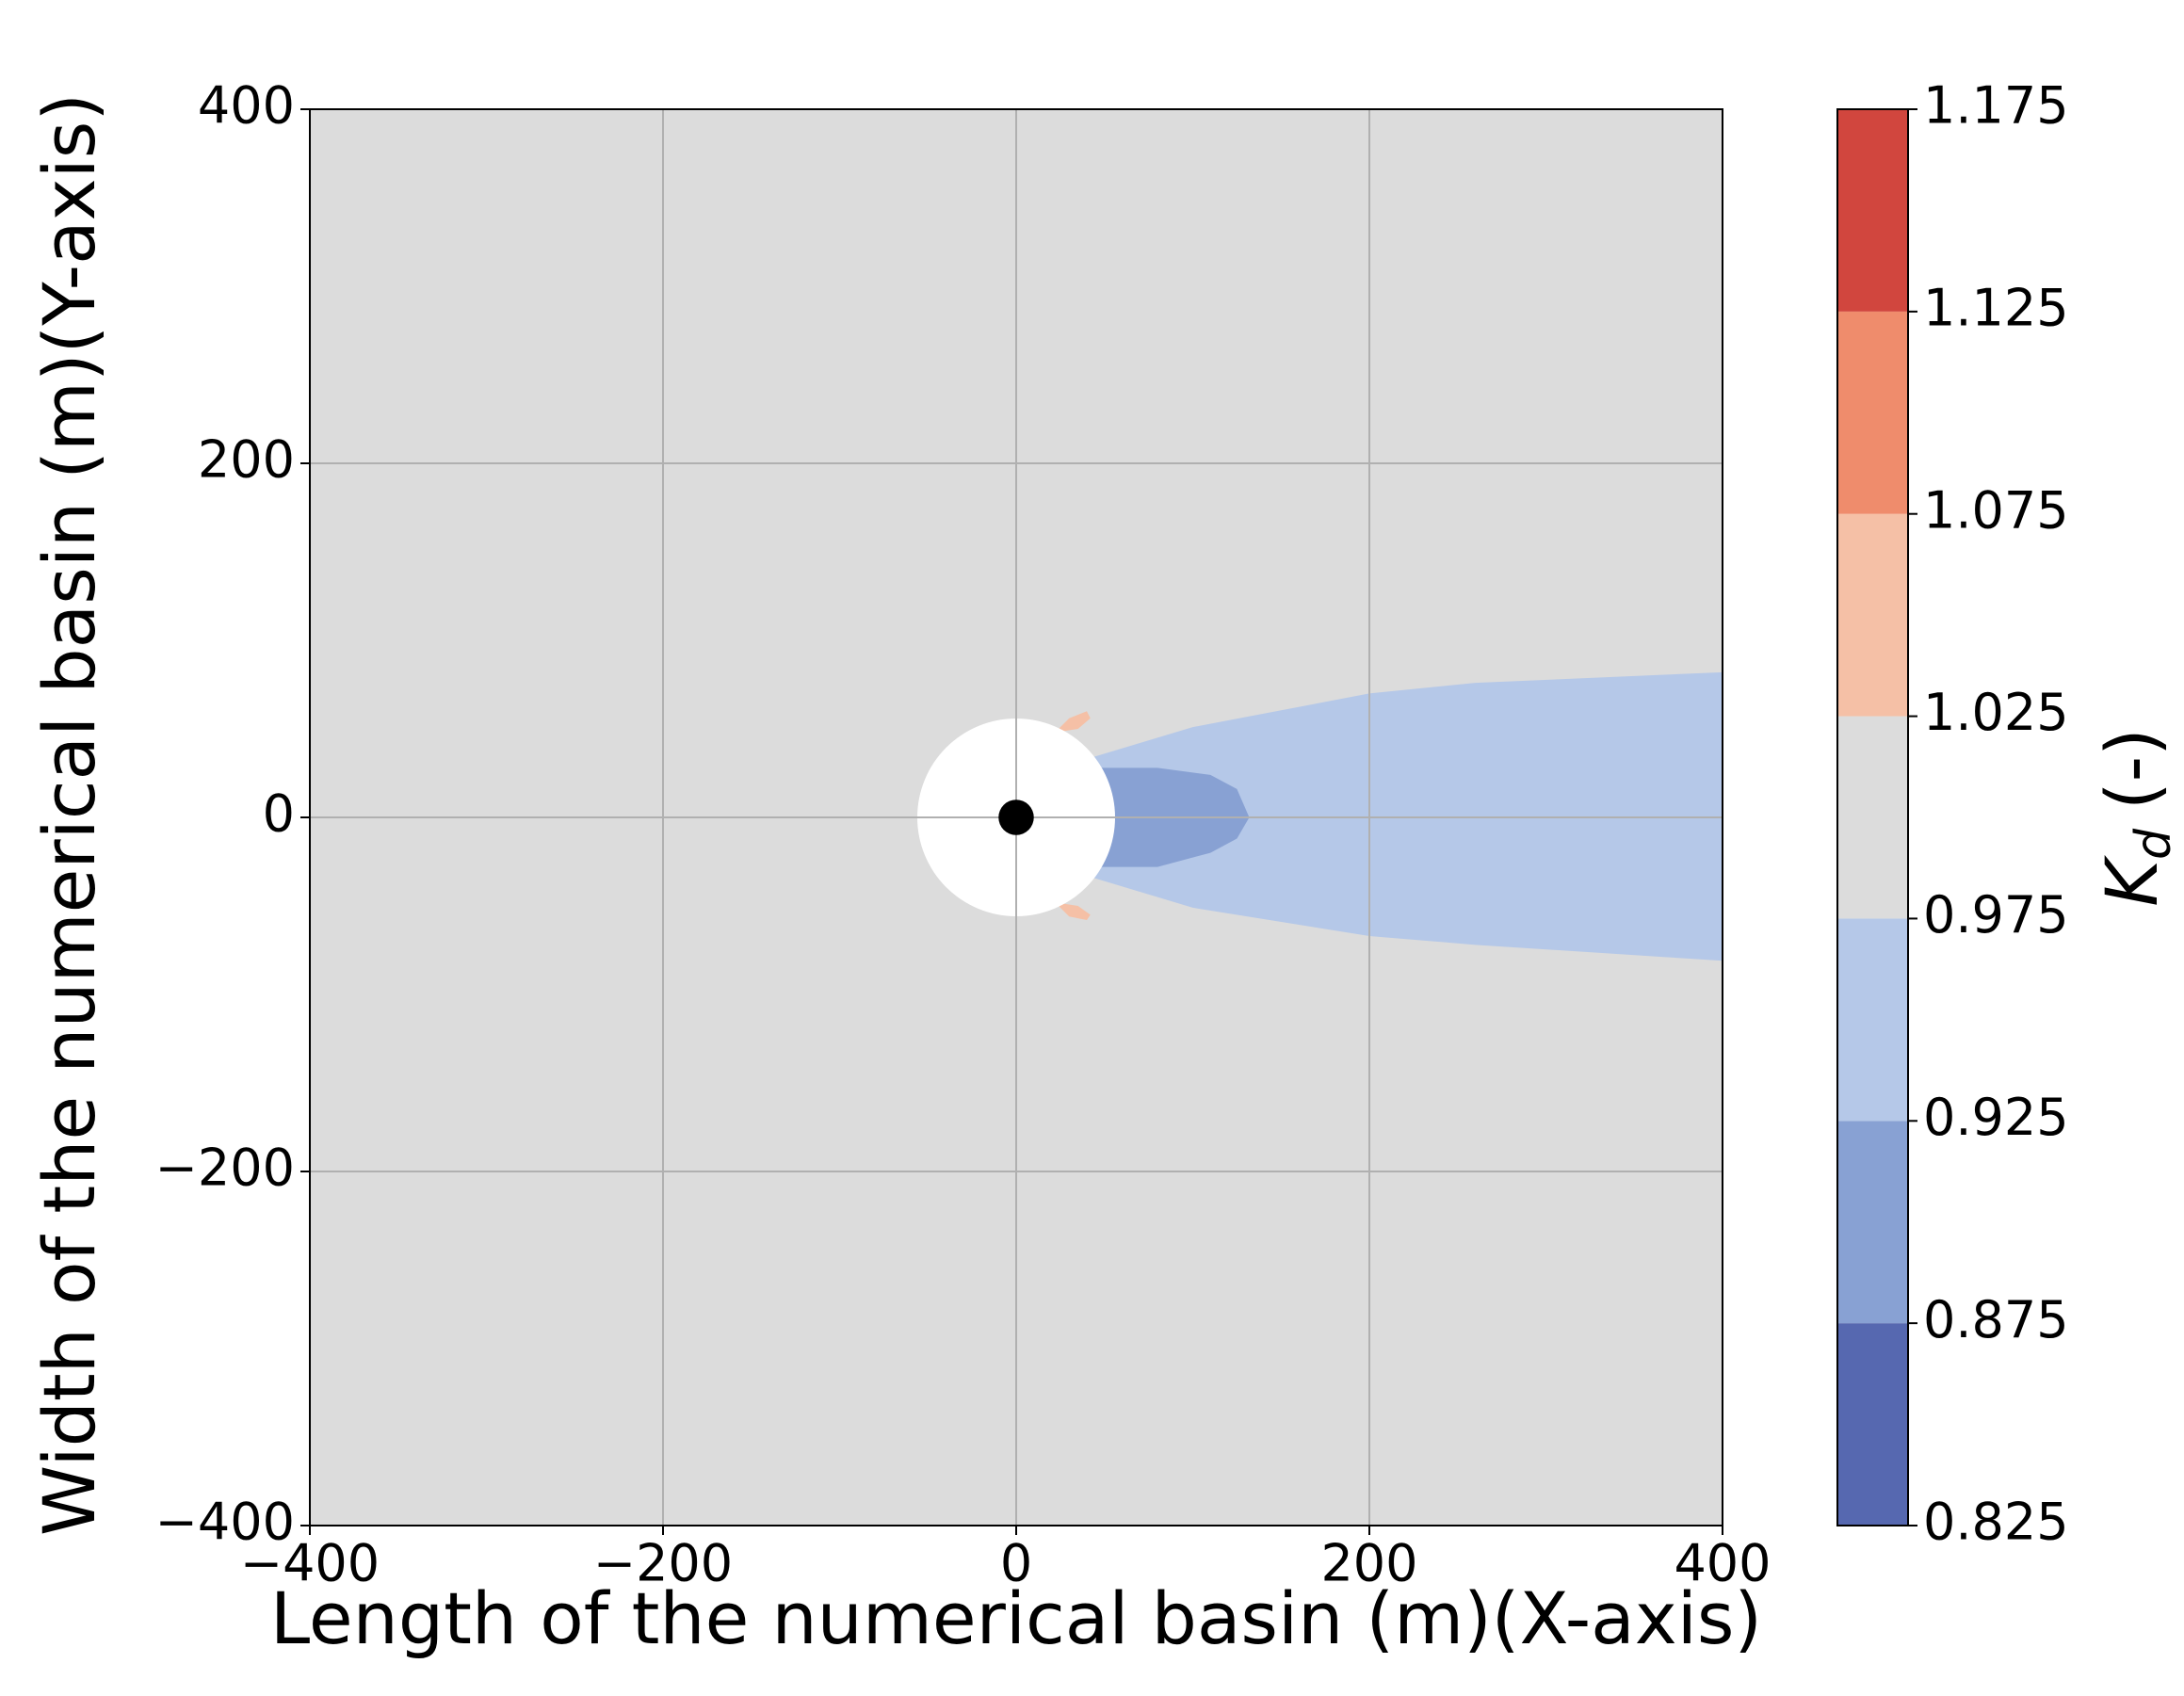 The height and width of the screenshot is (1696, 2184). I want to click on colorbar-tick-label: 1.175, so click(1996, 106).